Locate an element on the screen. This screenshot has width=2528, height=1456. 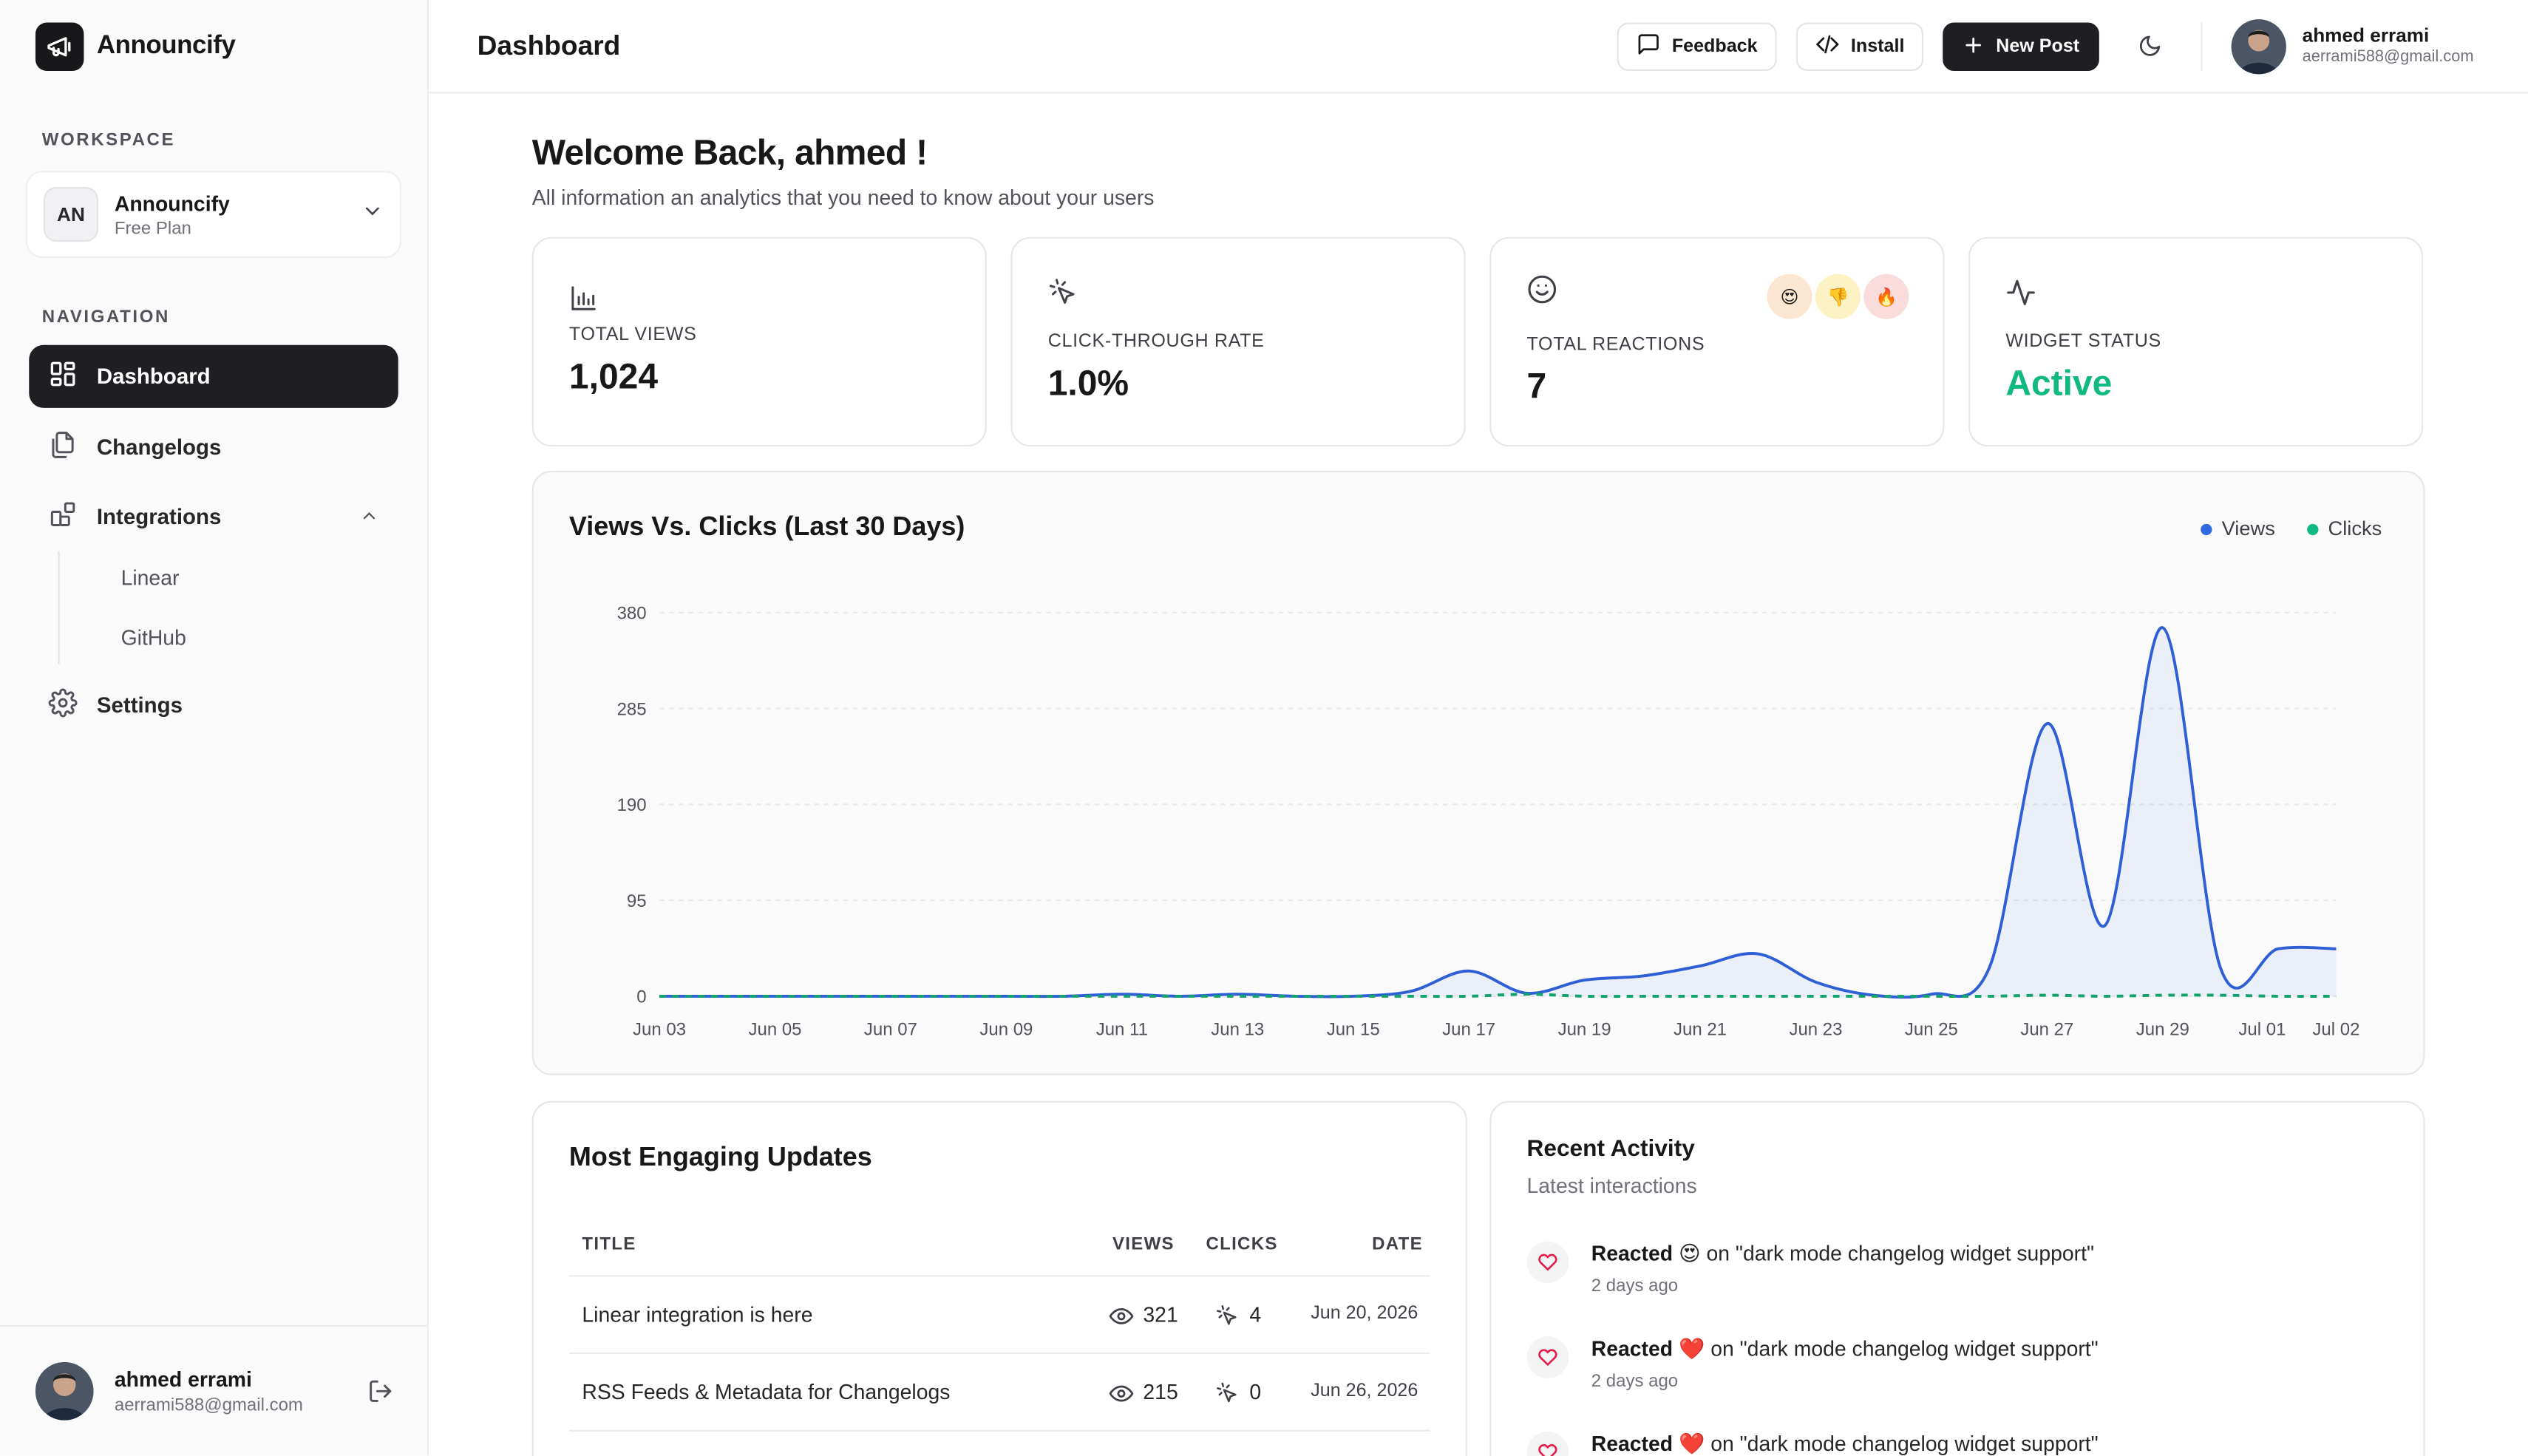
sidebar-item-label: Dashboard is located at coordinates (153, 376).